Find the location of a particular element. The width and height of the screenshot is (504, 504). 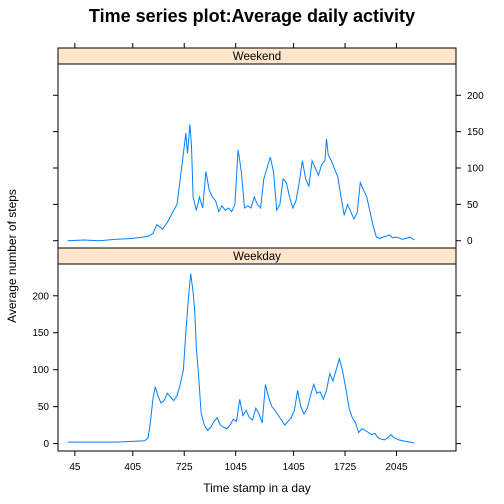

x-axis-label: Time stamp in a day is located at coordinates (257, 488).